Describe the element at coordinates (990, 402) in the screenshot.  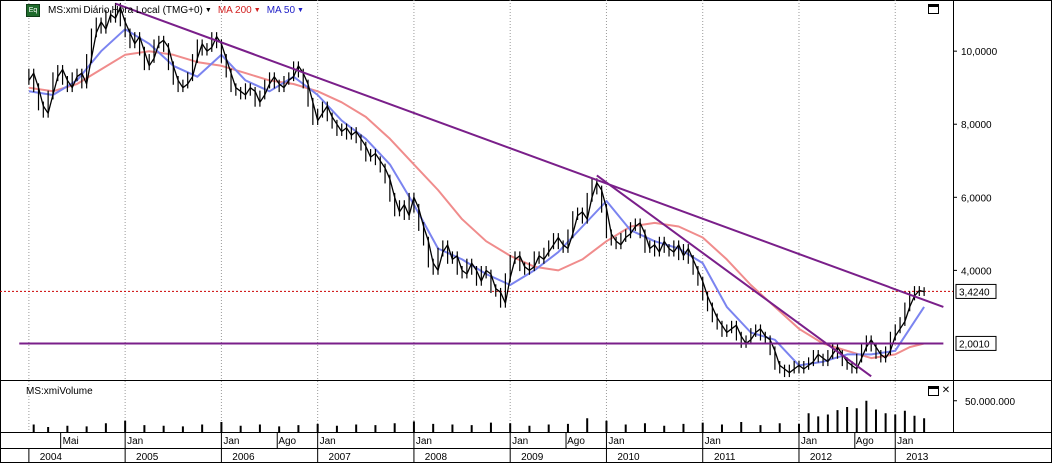
I see `volume-tick-label: 50.000.000` at that location.